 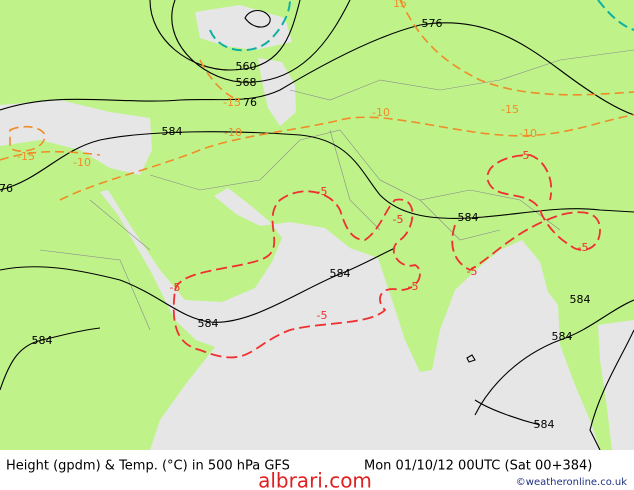 I want to click on gulf-of-thailand, so click(x=616, y=385).